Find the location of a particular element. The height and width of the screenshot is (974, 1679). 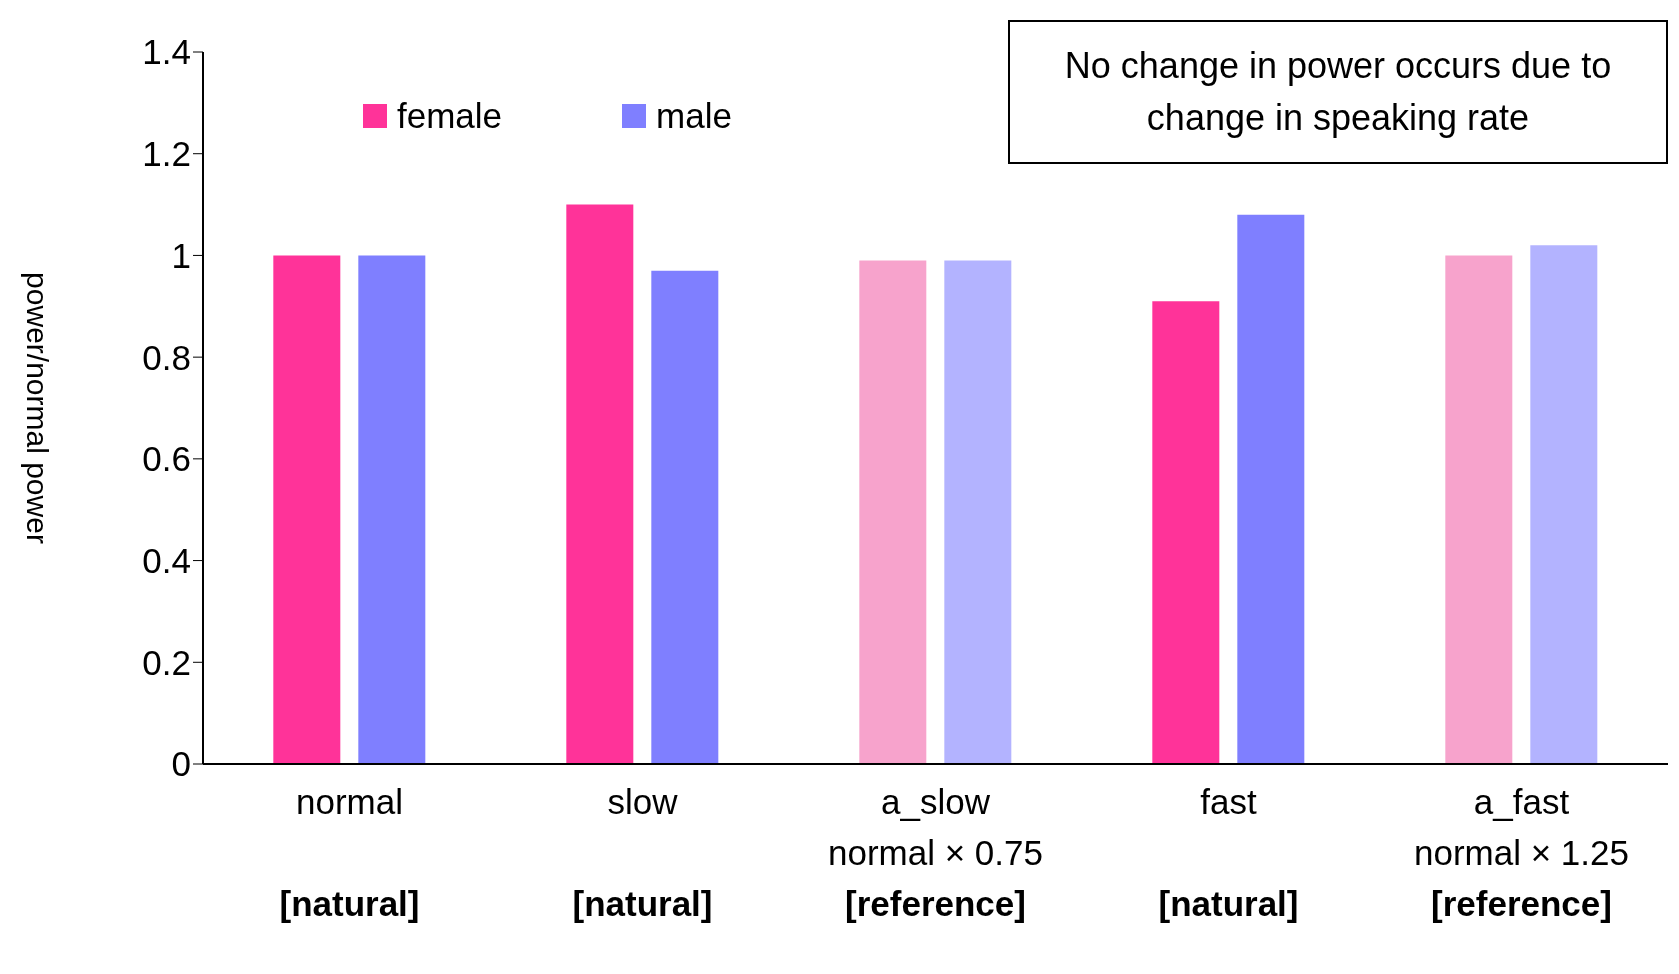

x-tick-label: a_slow normal × 0.75 [reference] is located at coordinates (935, 852).